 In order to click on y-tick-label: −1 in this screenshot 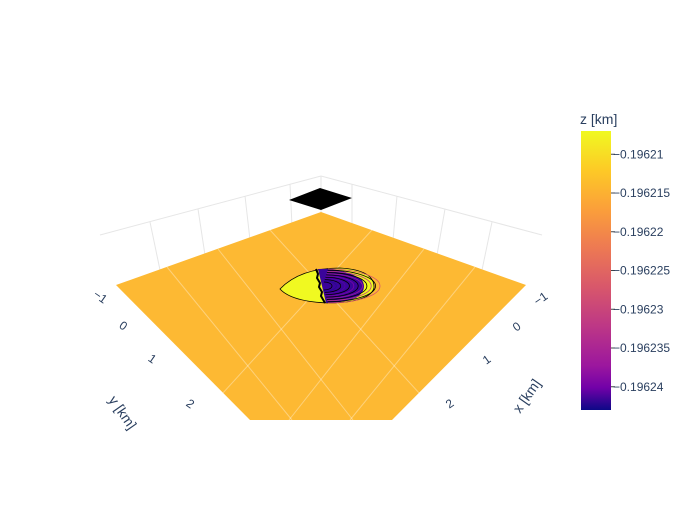, I will do `click(101, 297)`.